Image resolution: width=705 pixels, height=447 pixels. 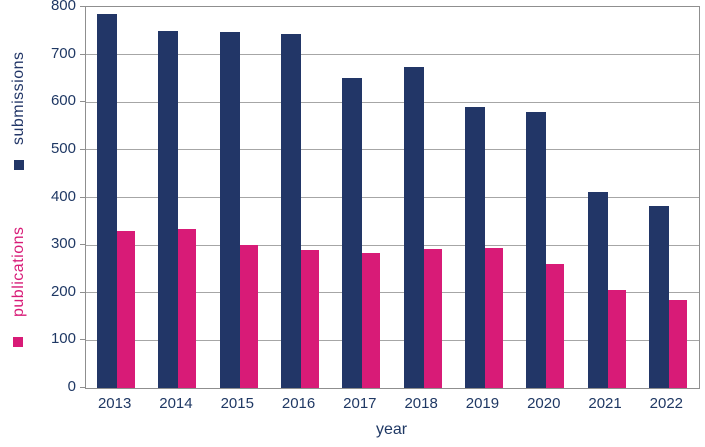 What do you see at coordinates (432, 318) in the screenshot?
I see `bar-publications-2018` at bounding box center [432, 318].